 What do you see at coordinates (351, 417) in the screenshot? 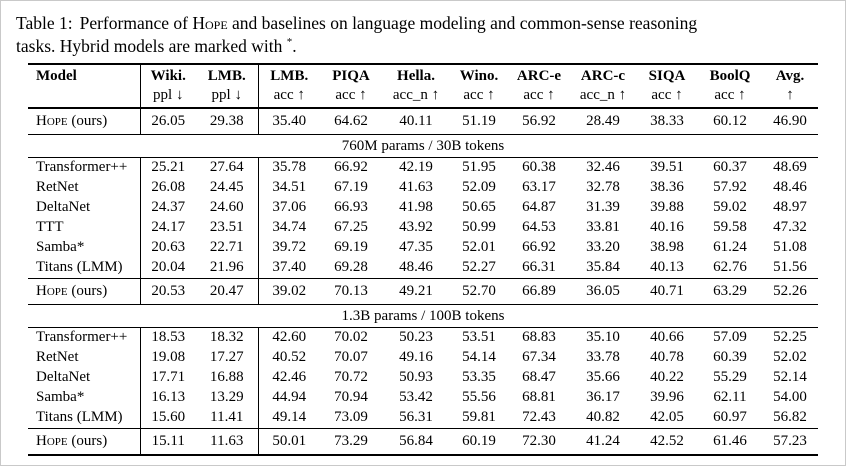
I see `value-cell: 73.09` at bounding box center [351, 417].